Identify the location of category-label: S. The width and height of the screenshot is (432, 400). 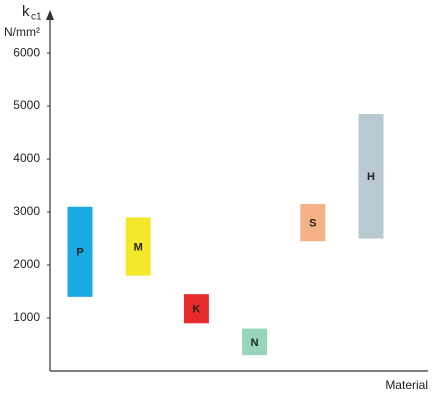
(312, 224).